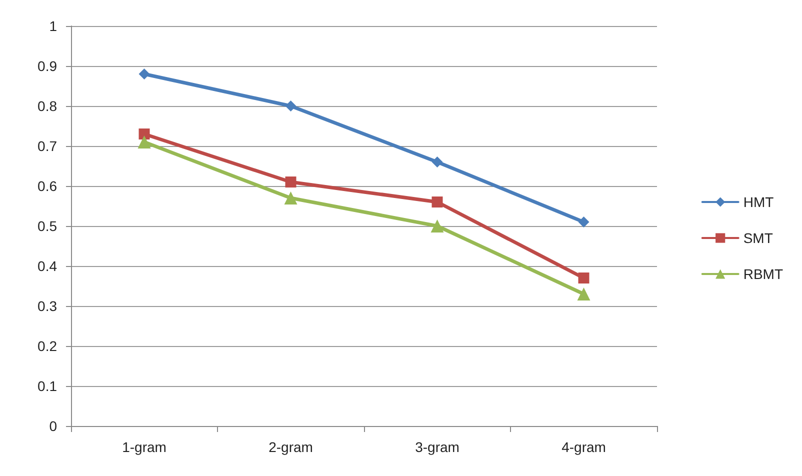 This screenshot has height=476, width=802. Describe the element at coordinates (584, 447) in the screenshot. I see `x-tick-label: 4-gram` at that location.